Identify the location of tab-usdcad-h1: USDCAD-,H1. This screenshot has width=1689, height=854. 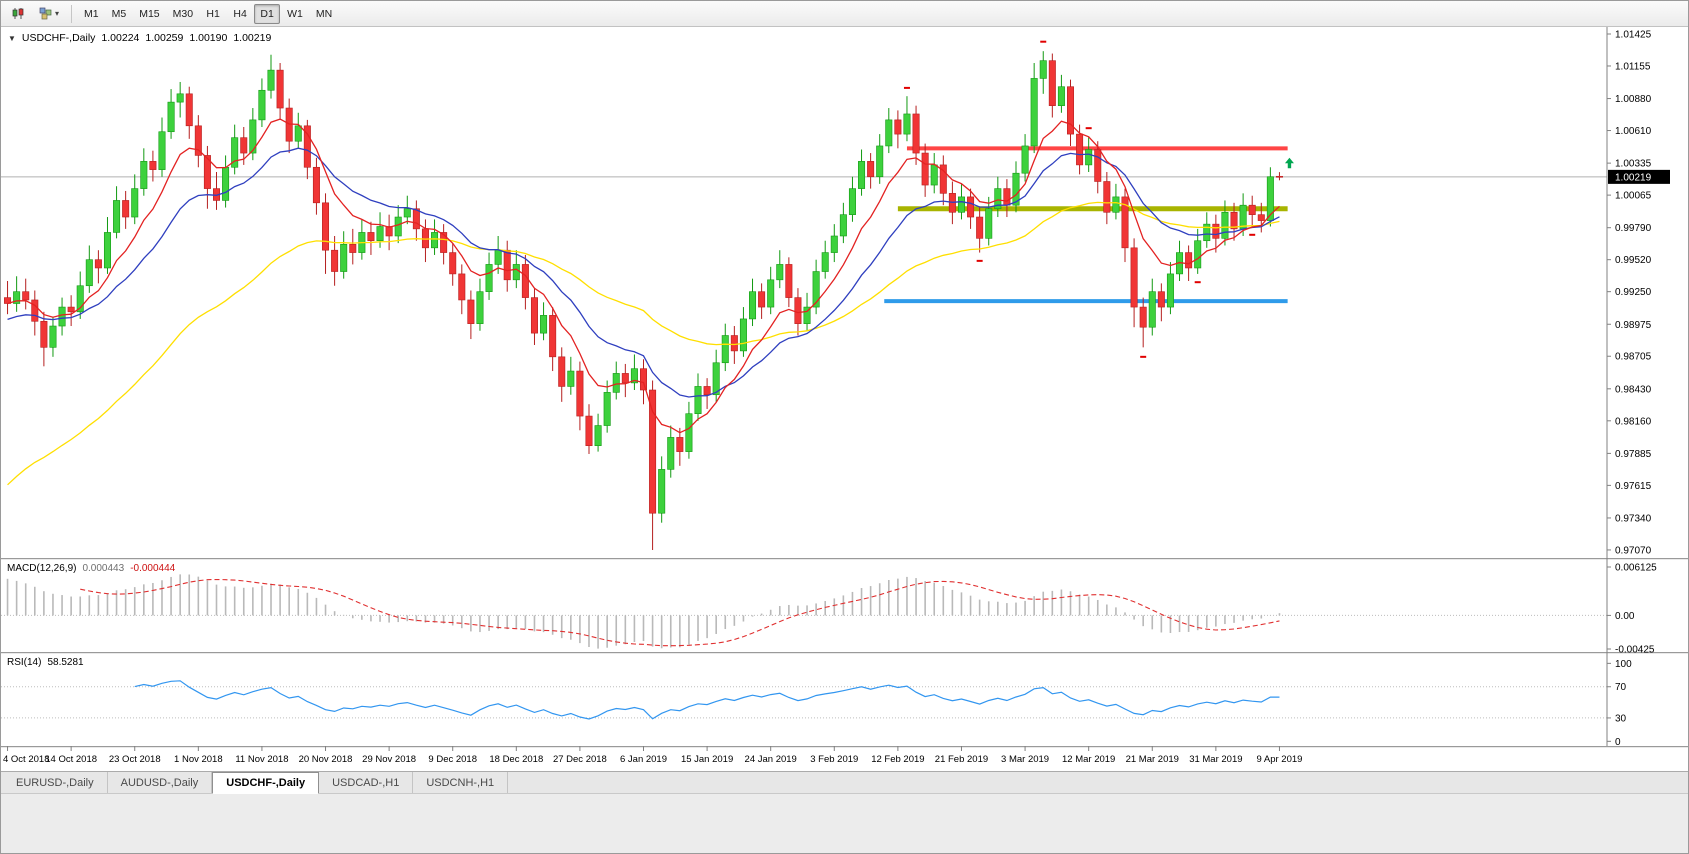
(366, 782).